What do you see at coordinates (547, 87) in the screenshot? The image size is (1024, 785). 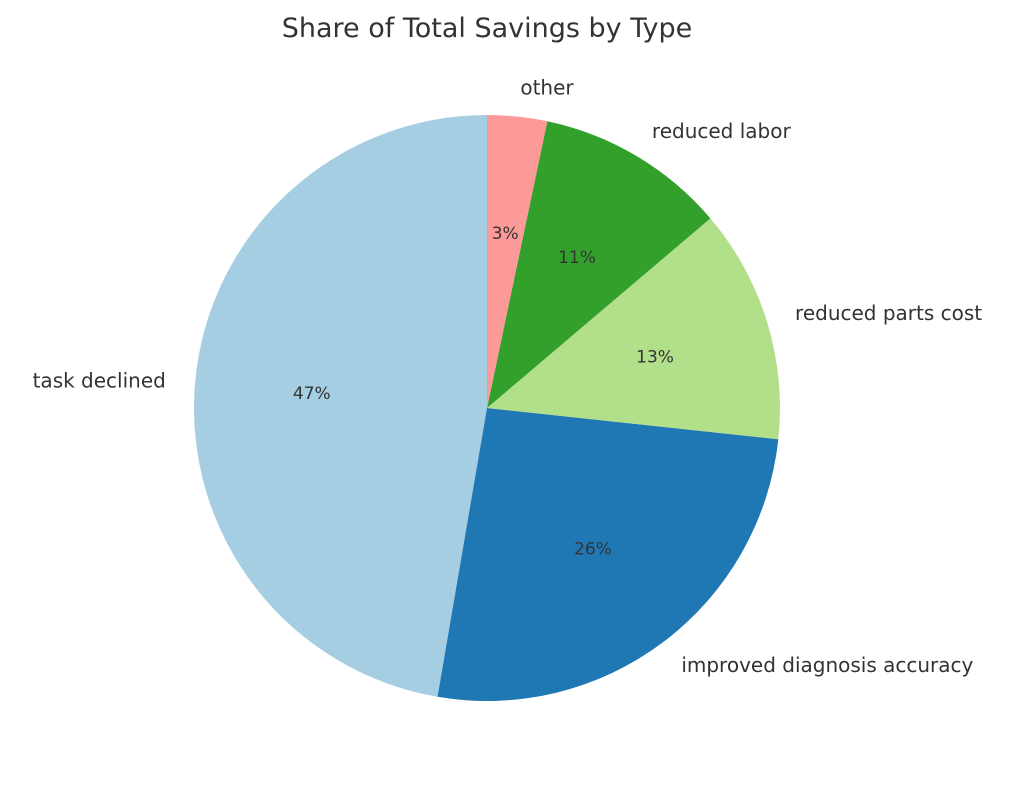 I see `slice-label: other` at bounding box center [547, 87].